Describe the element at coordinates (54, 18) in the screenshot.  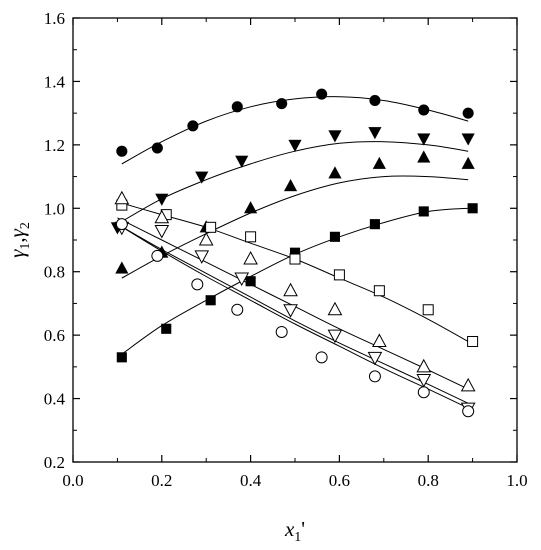
I see `y-tick-label: 1.6` at that location.